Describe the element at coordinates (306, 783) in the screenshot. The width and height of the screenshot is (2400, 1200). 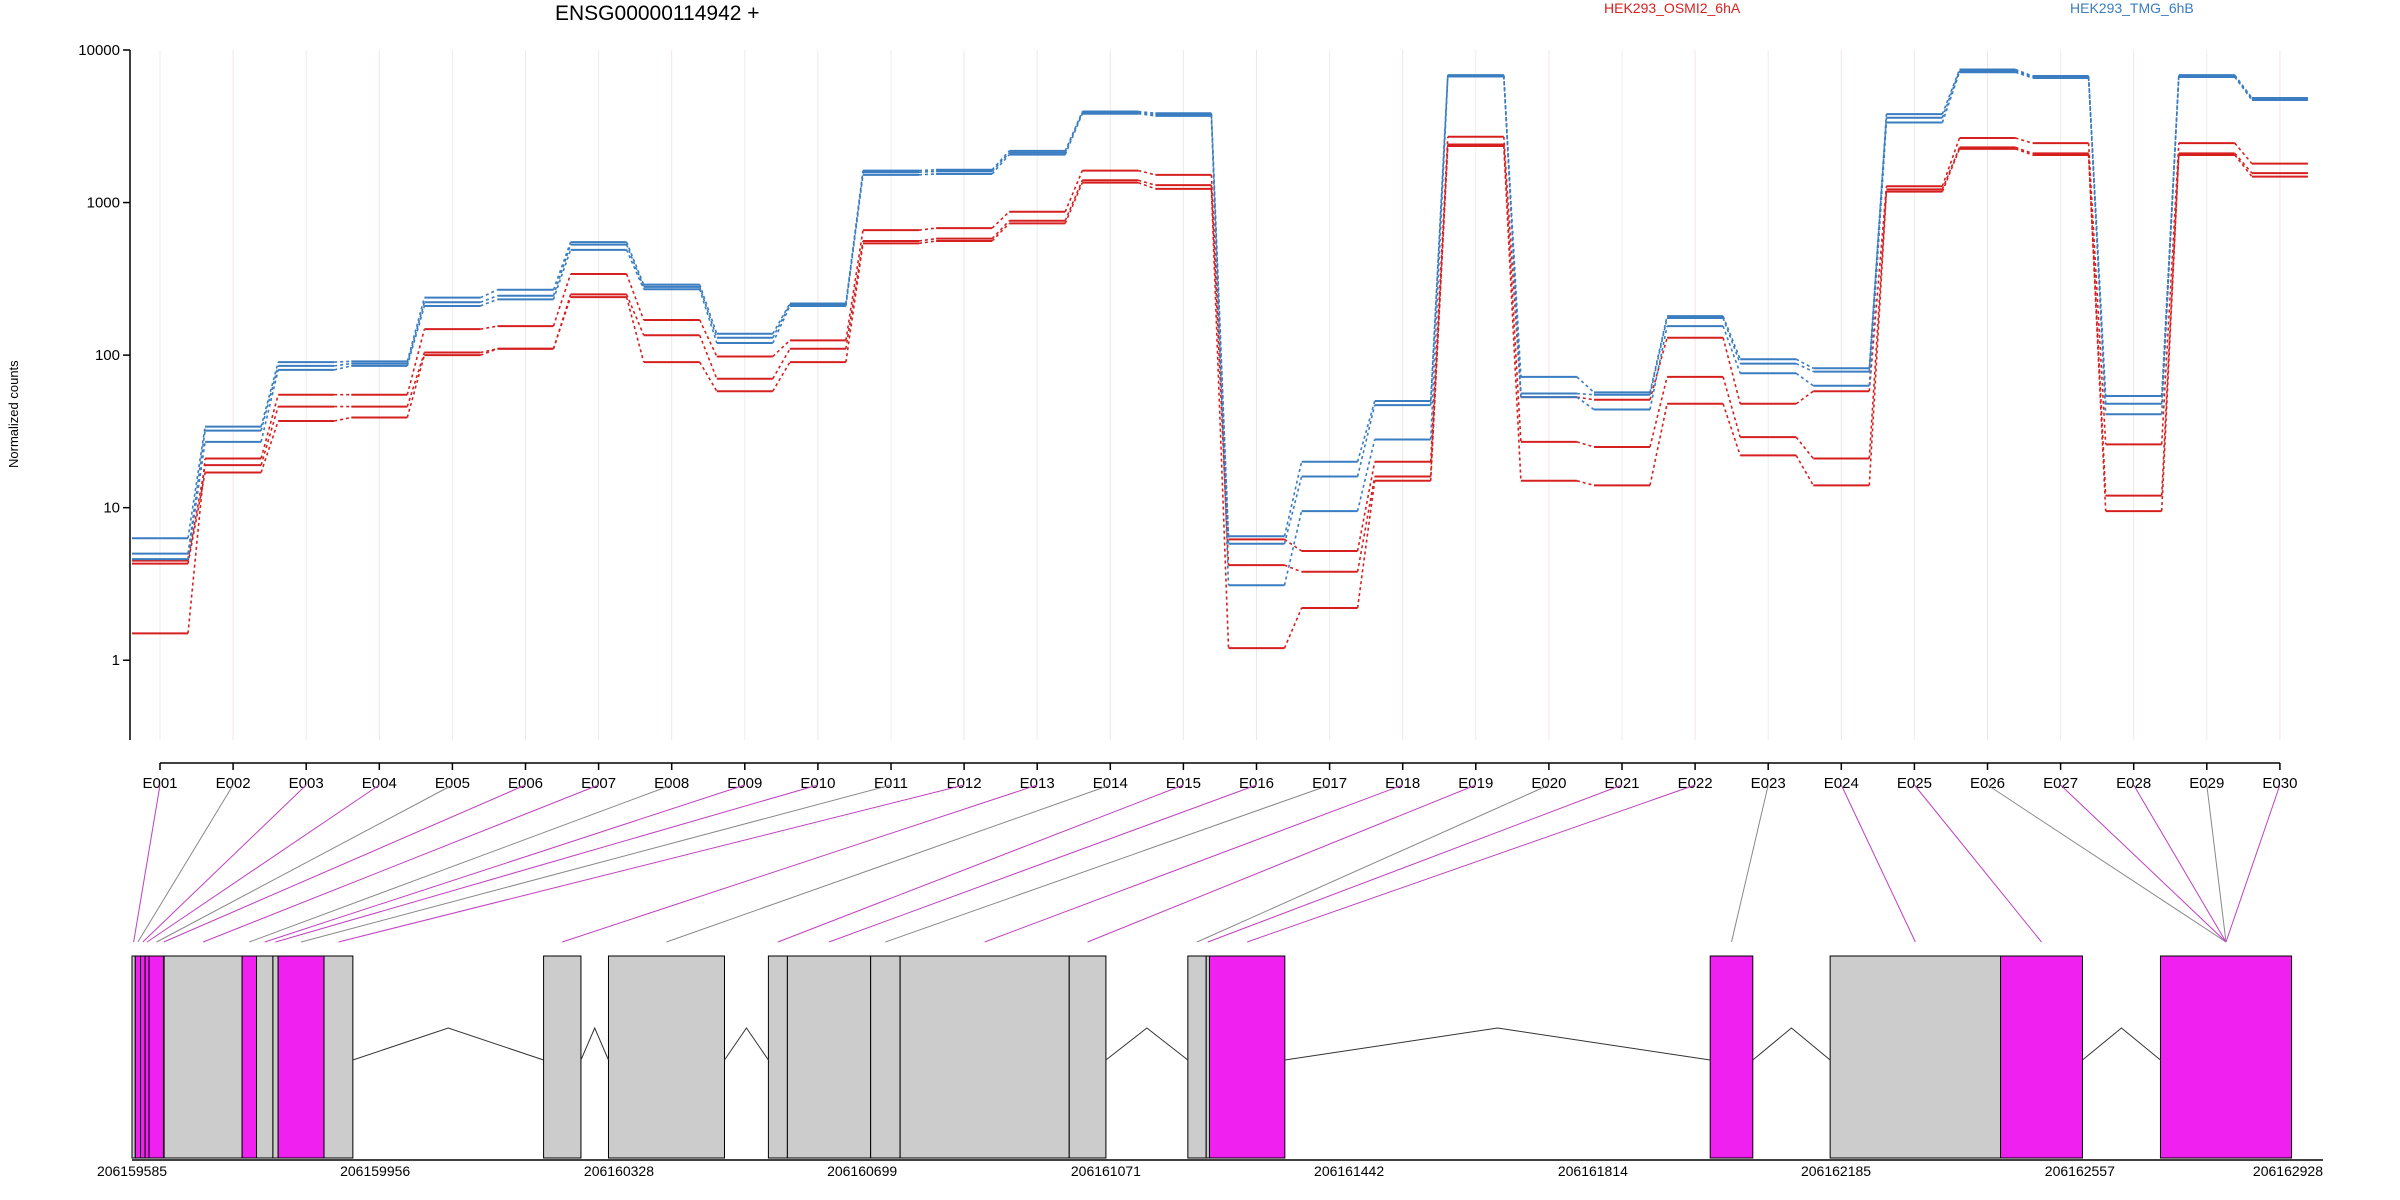
I see `x-tick-label: E003` at that location.